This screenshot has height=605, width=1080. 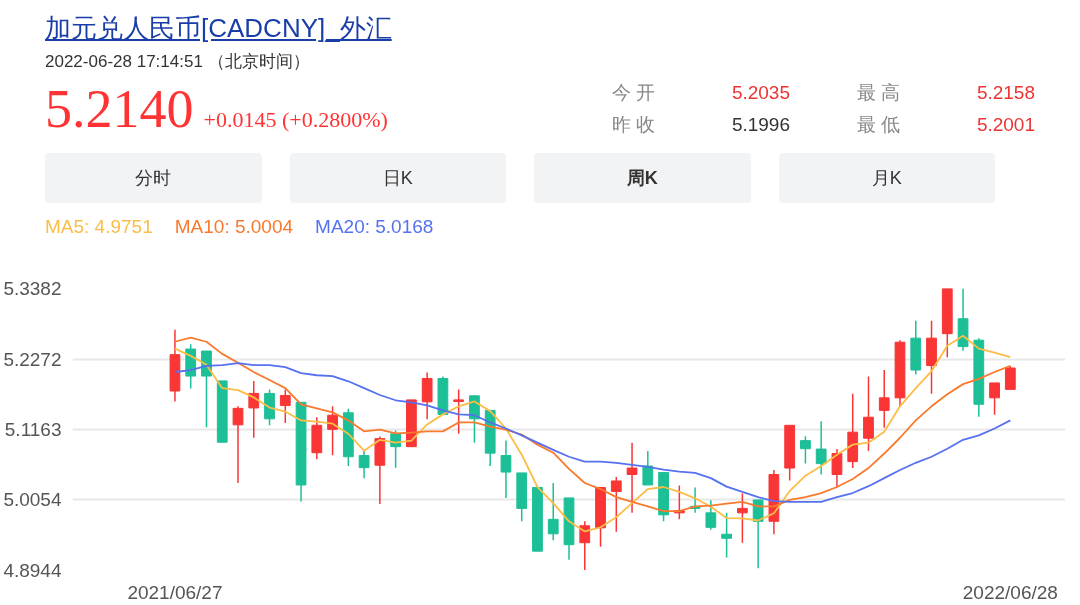 What do you see at coordinates (175, 592) in the screenshot?
I see `x-tick-label: 2021/06/27` at bounding box center [175, 592].